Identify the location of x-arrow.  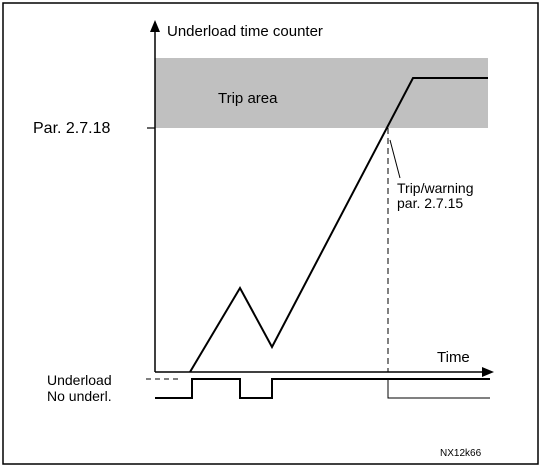
(488, 372).